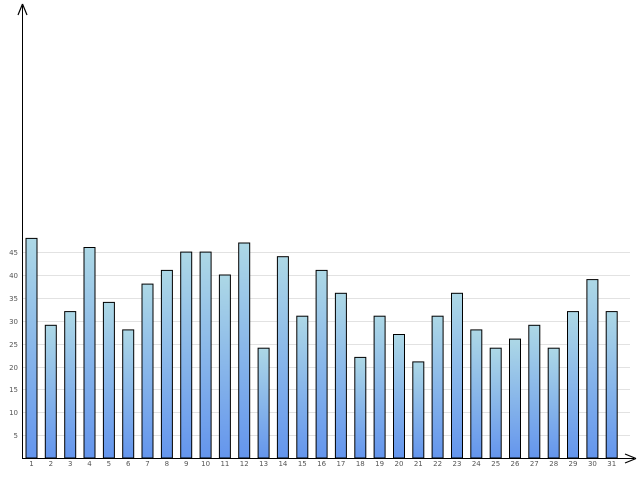 This screenshot has height=480, width=640. I want to click on x-axis-arrow-icon, so click(630, 458).